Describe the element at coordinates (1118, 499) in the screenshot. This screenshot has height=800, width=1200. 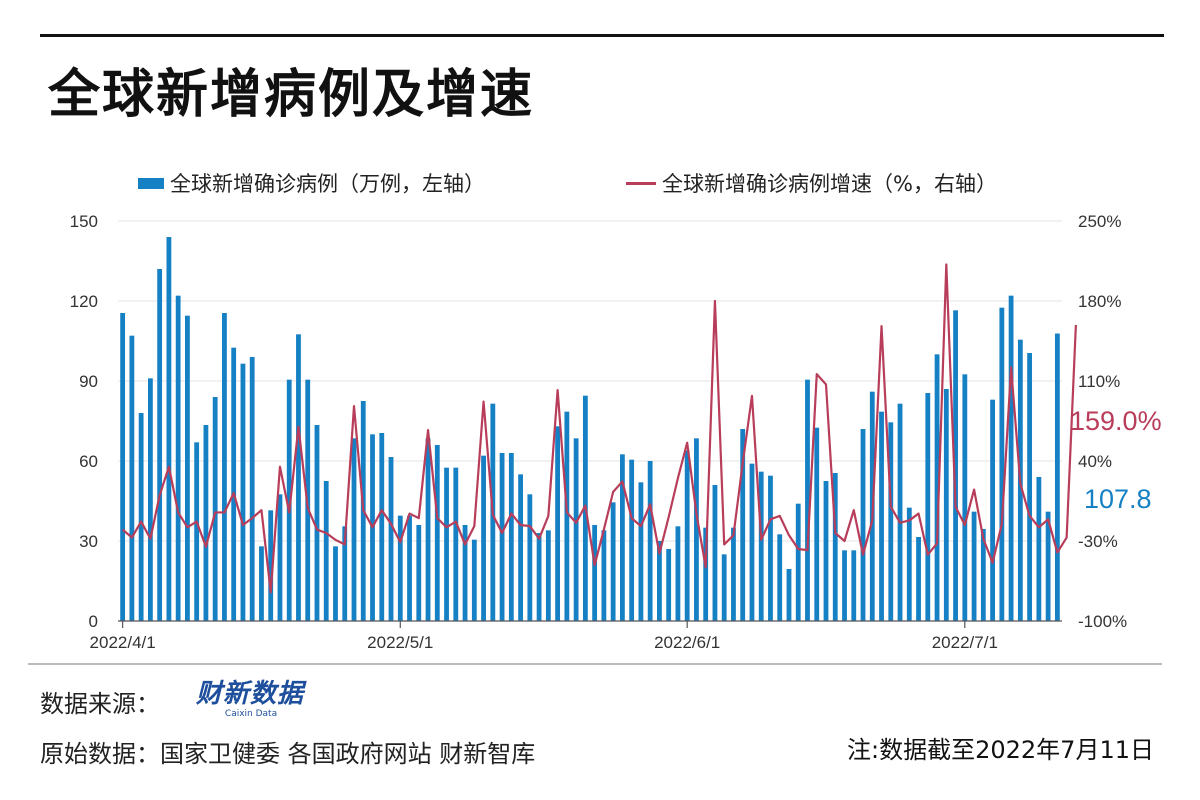
I see `callout-last-cases: 107.8` at that location.